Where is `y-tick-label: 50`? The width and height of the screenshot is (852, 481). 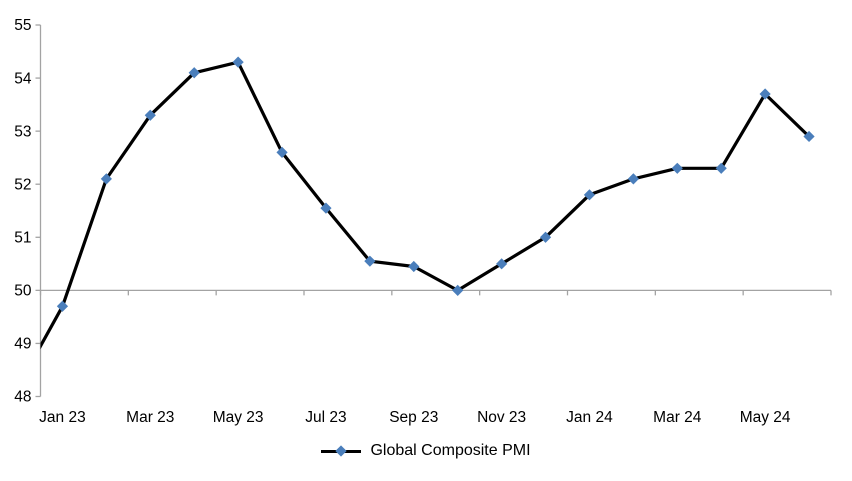 y-tick-label: 50 is located at coordinates (23, 291).